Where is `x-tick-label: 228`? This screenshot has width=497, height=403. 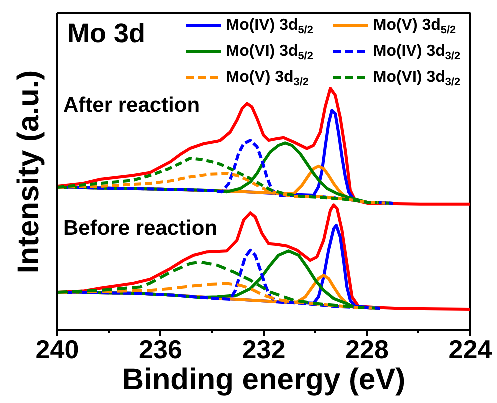 x-tick-label: 228 is located at coordinates (367, 349).